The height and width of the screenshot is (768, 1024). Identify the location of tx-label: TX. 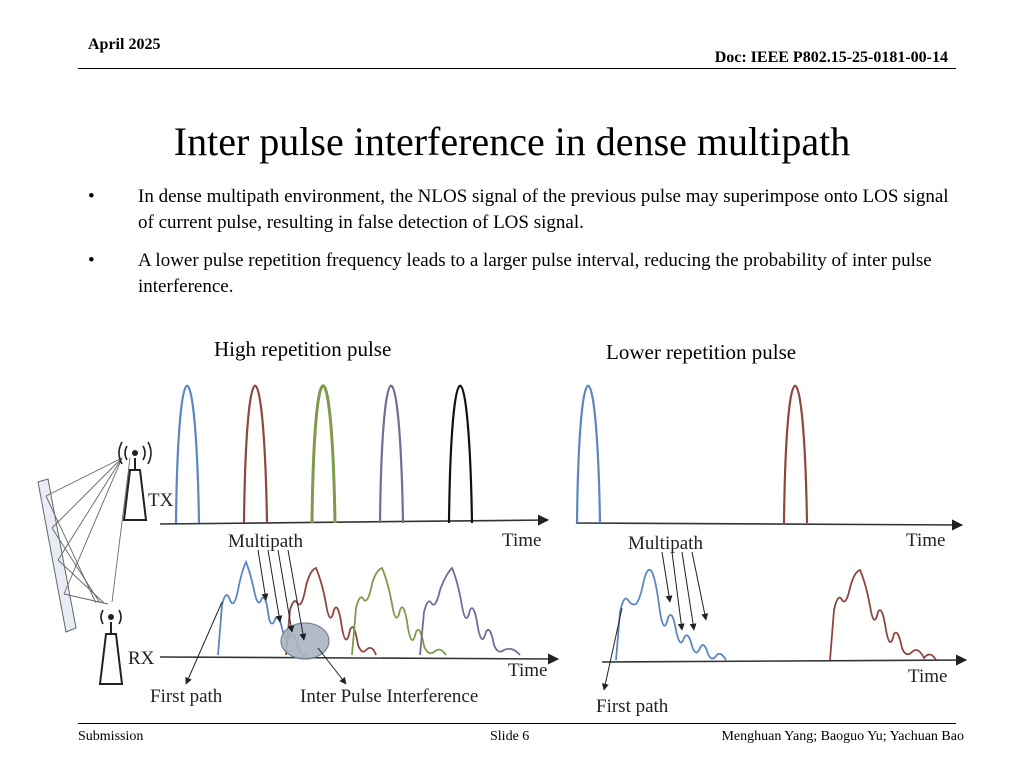
(161, 500).